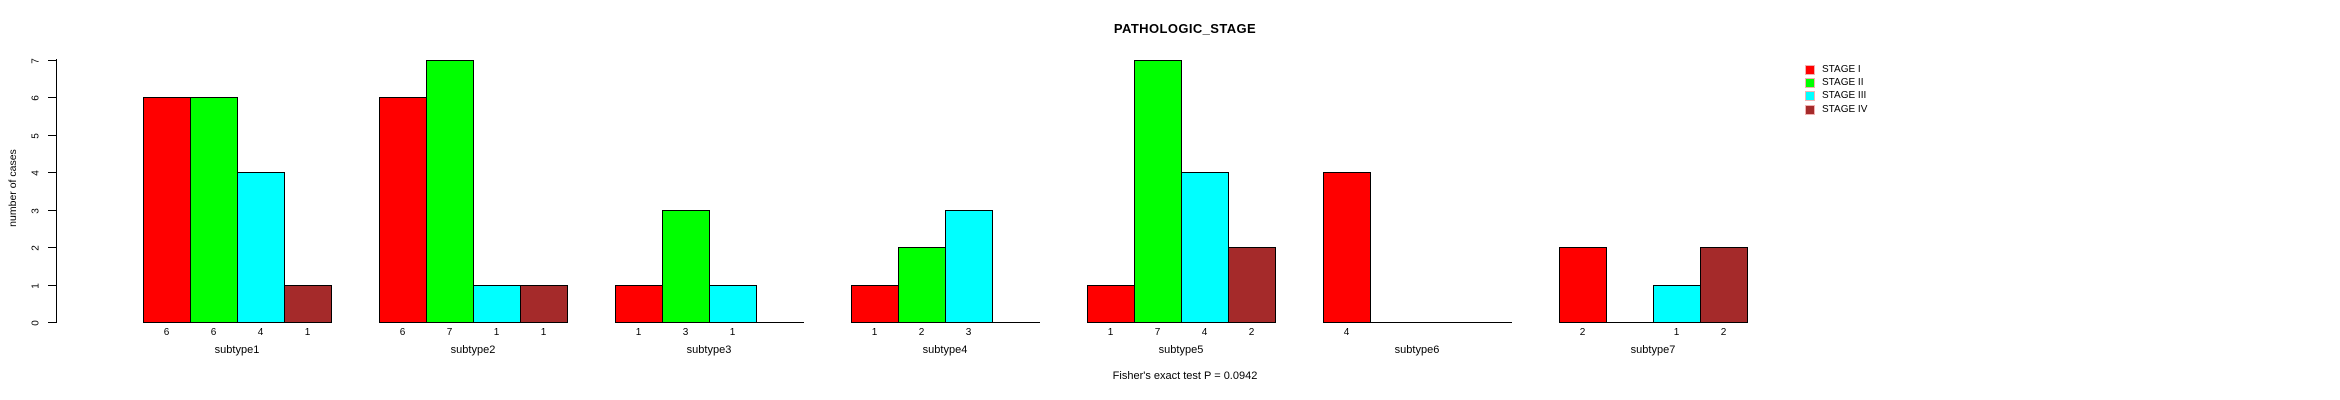  I want to click on zero-bar-subtype4-stage-iv, so click(1016, 322).